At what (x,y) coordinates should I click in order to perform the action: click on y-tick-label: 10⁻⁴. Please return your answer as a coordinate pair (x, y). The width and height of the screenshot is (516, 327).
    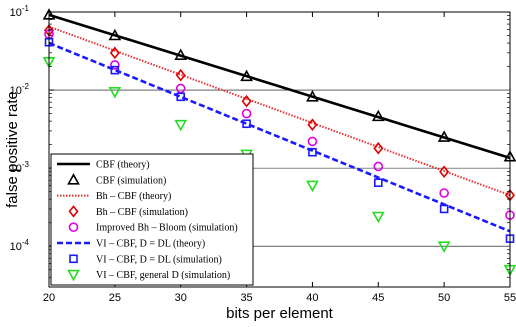
    Looking at the image, I should click on (20, 245).